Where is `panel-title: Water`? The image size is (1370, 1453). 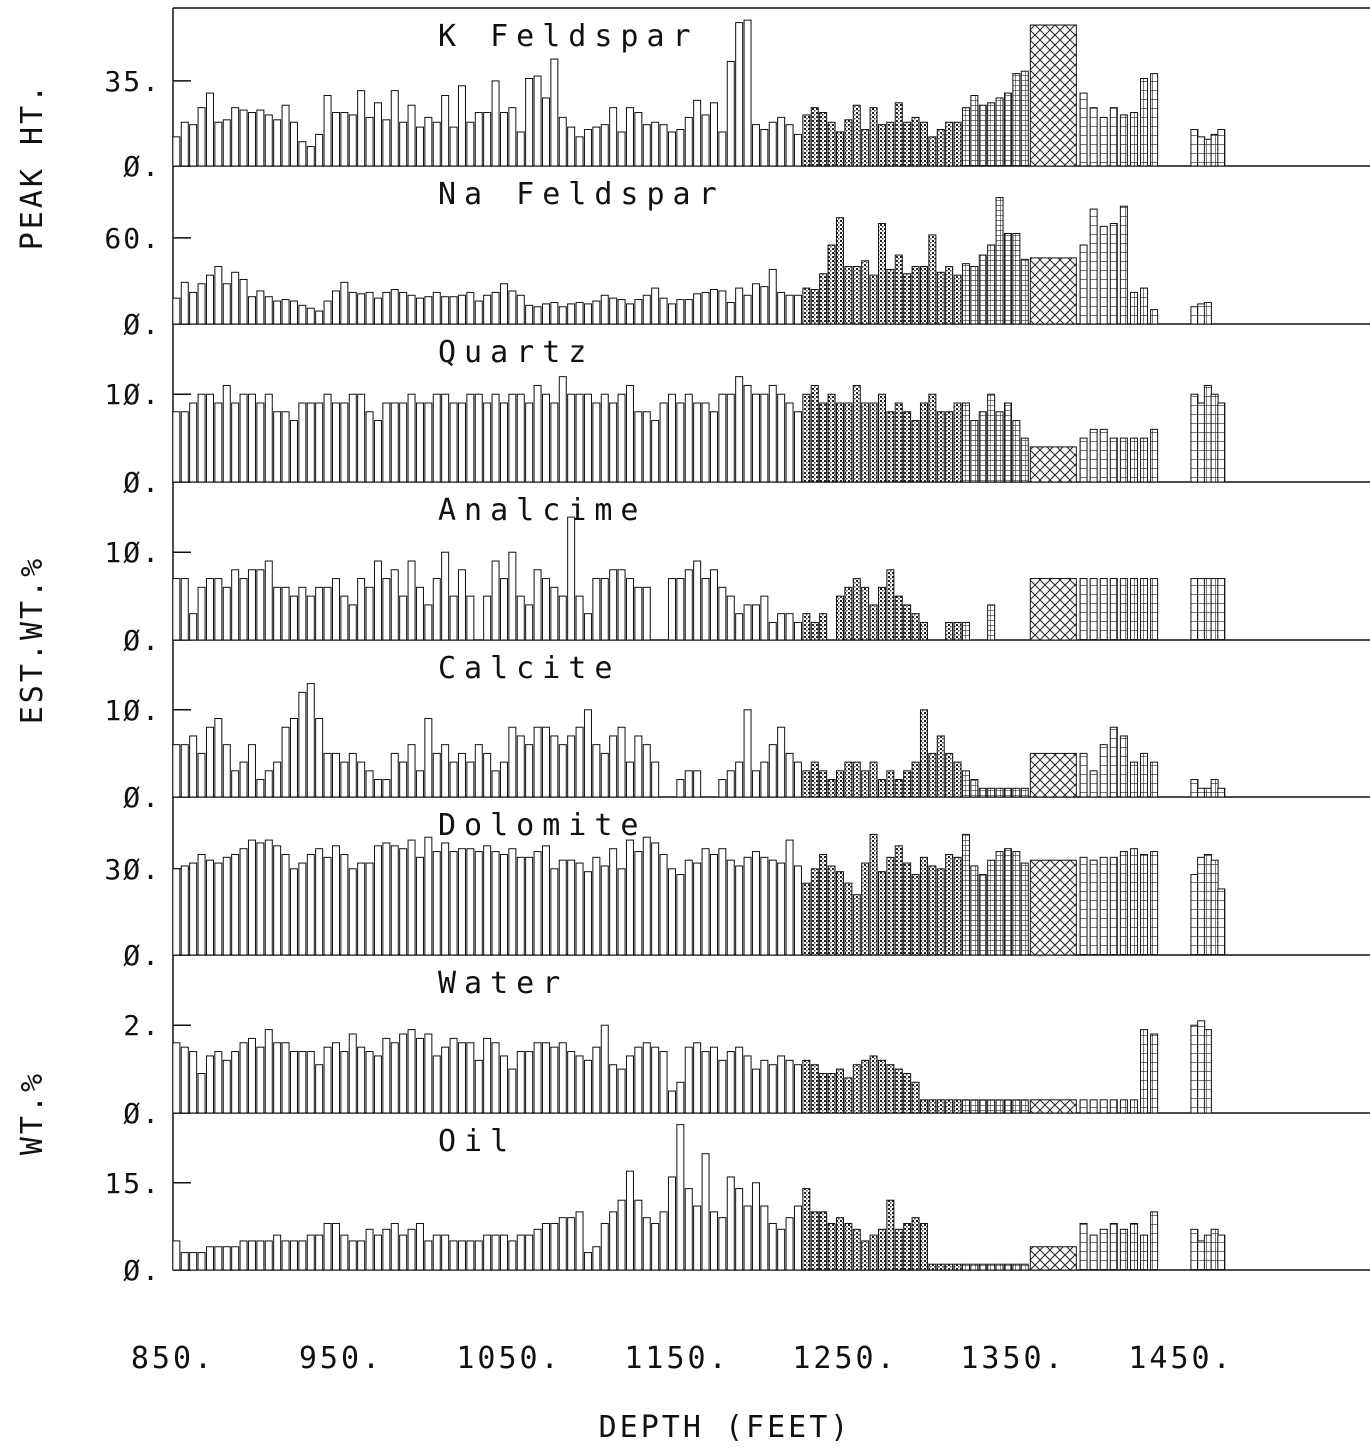
panel-title: Water is located at coordinates (503, 983).